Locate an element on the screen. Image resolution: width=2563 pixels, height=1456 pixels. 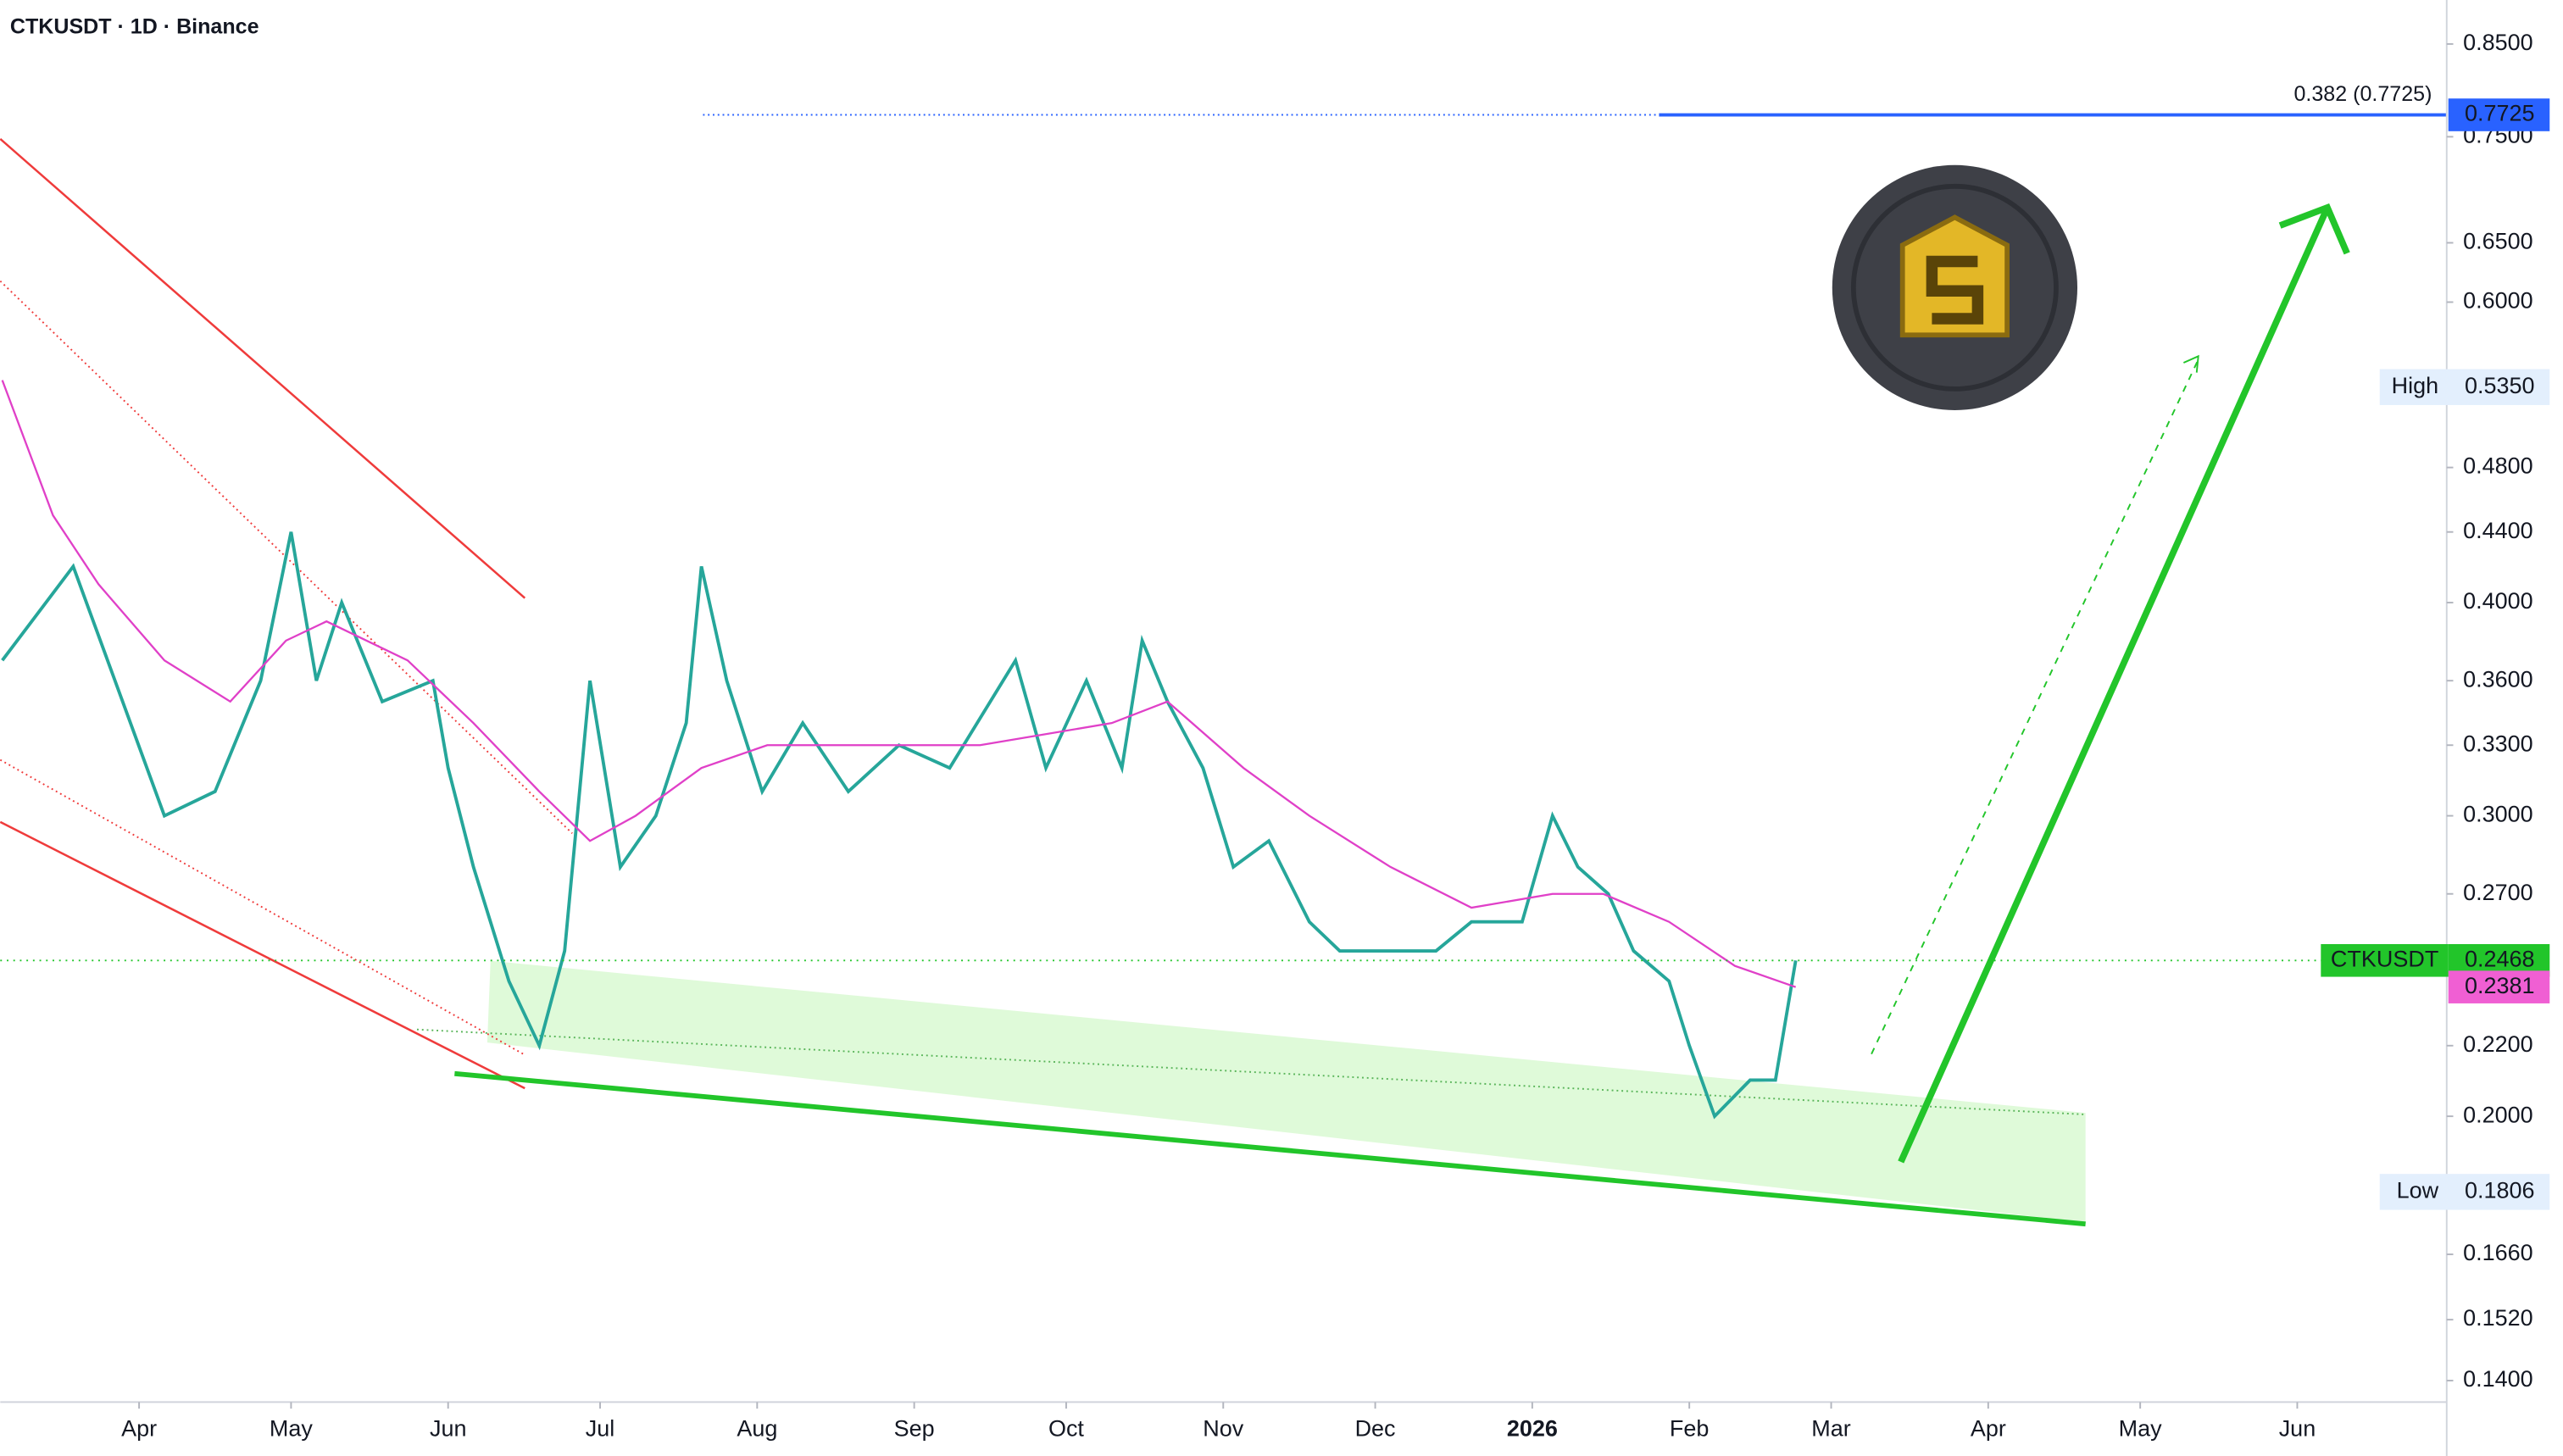
y-tick-label: 0.1520 is located at coordinates (2498, 1318).